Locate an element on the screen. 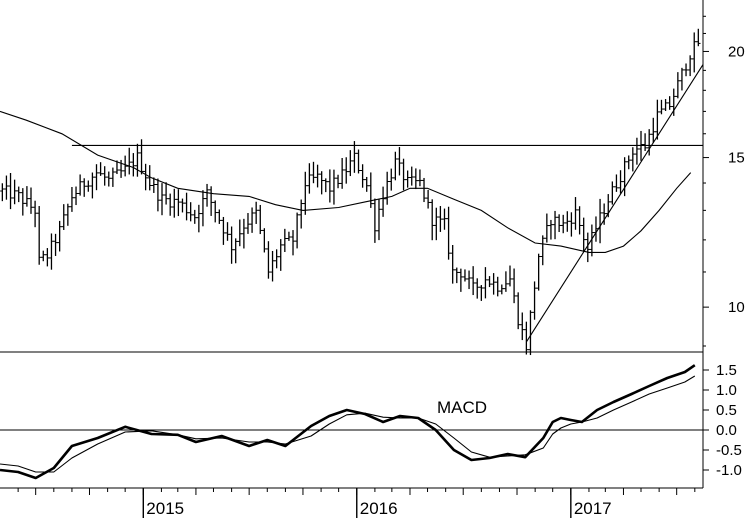  x-year-label: 2016 is located at coordinates (379, 508).